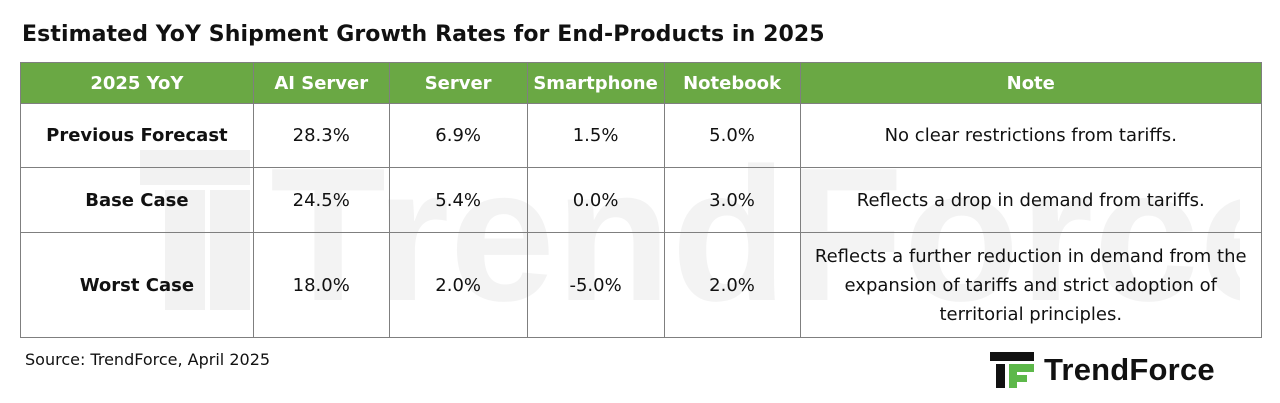 Image resolution: width=1280 pixels, height=403 pixels. I want to click on header-server: Server, so click(458, 83).